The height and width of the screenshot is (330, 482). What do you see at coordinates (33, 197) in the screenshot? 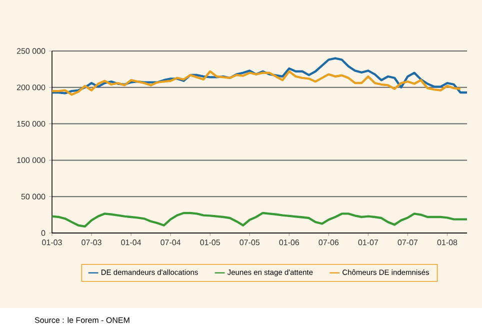
I see `y-tick-label: 50 000` at bounding box center [33, 197].